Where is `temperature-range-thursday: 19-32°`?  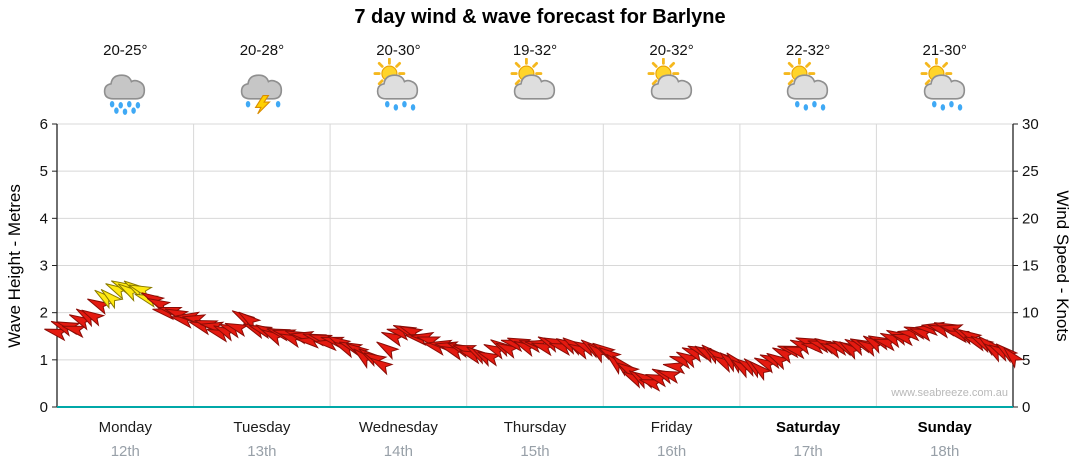 temperature-range-thursday: 19-32° is located at coordinates (535, 50).